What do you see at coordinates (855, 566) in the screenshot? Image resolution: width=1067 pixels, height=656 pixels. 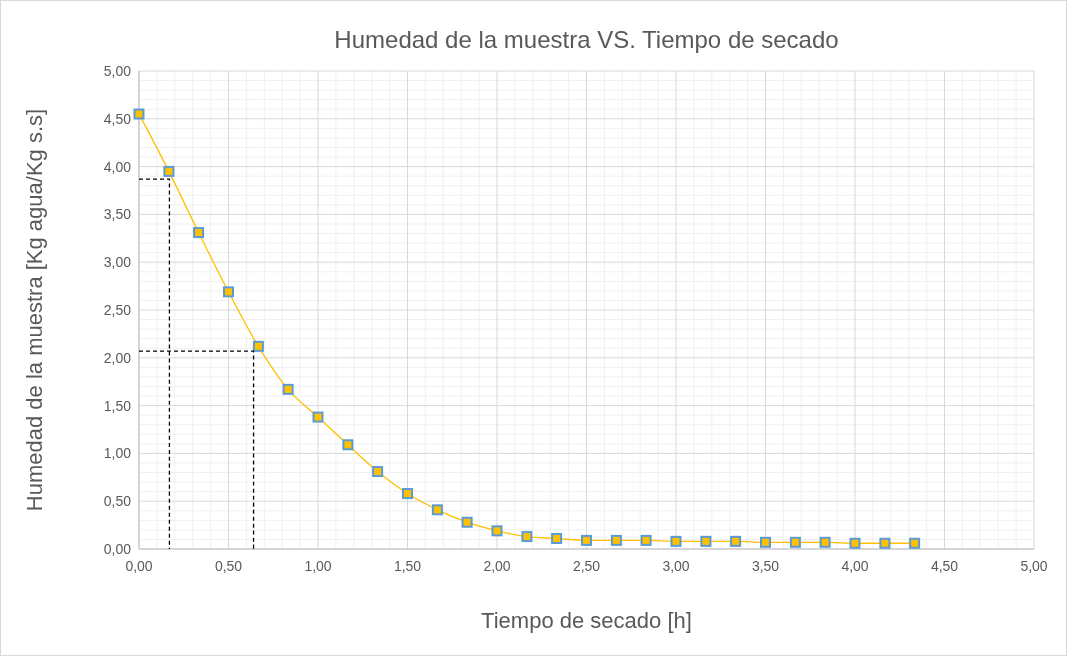 I see `x-tick-label: 4,00` at bounding box center [855, 566].